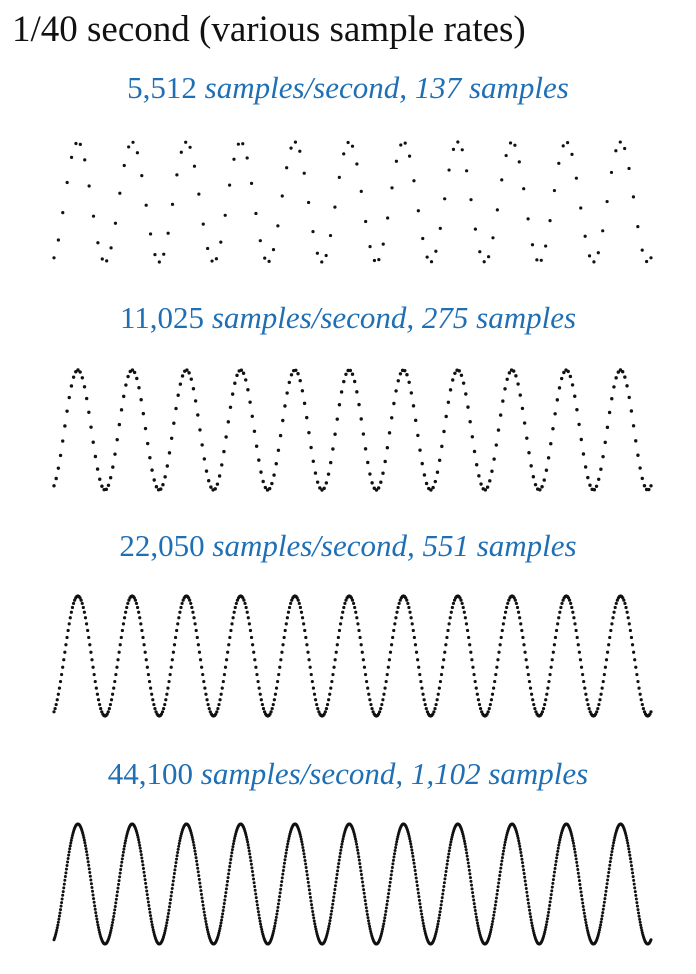 This screenshot has height=974, width=696. Describe the element at coordinates (348, 88) in the screenshot. I see `panel-label: 5,512 samples/second, 137 samples` at that location.